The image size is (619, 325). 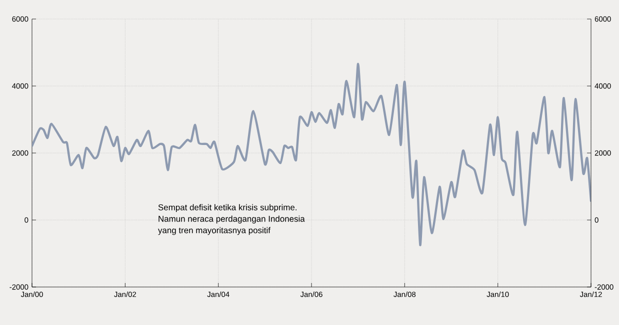 What do you see at coordinates (214, 231) in the screenshot?
I see `annotation: yang tren mayoritasnya positif` at bounding box center [214, 231].